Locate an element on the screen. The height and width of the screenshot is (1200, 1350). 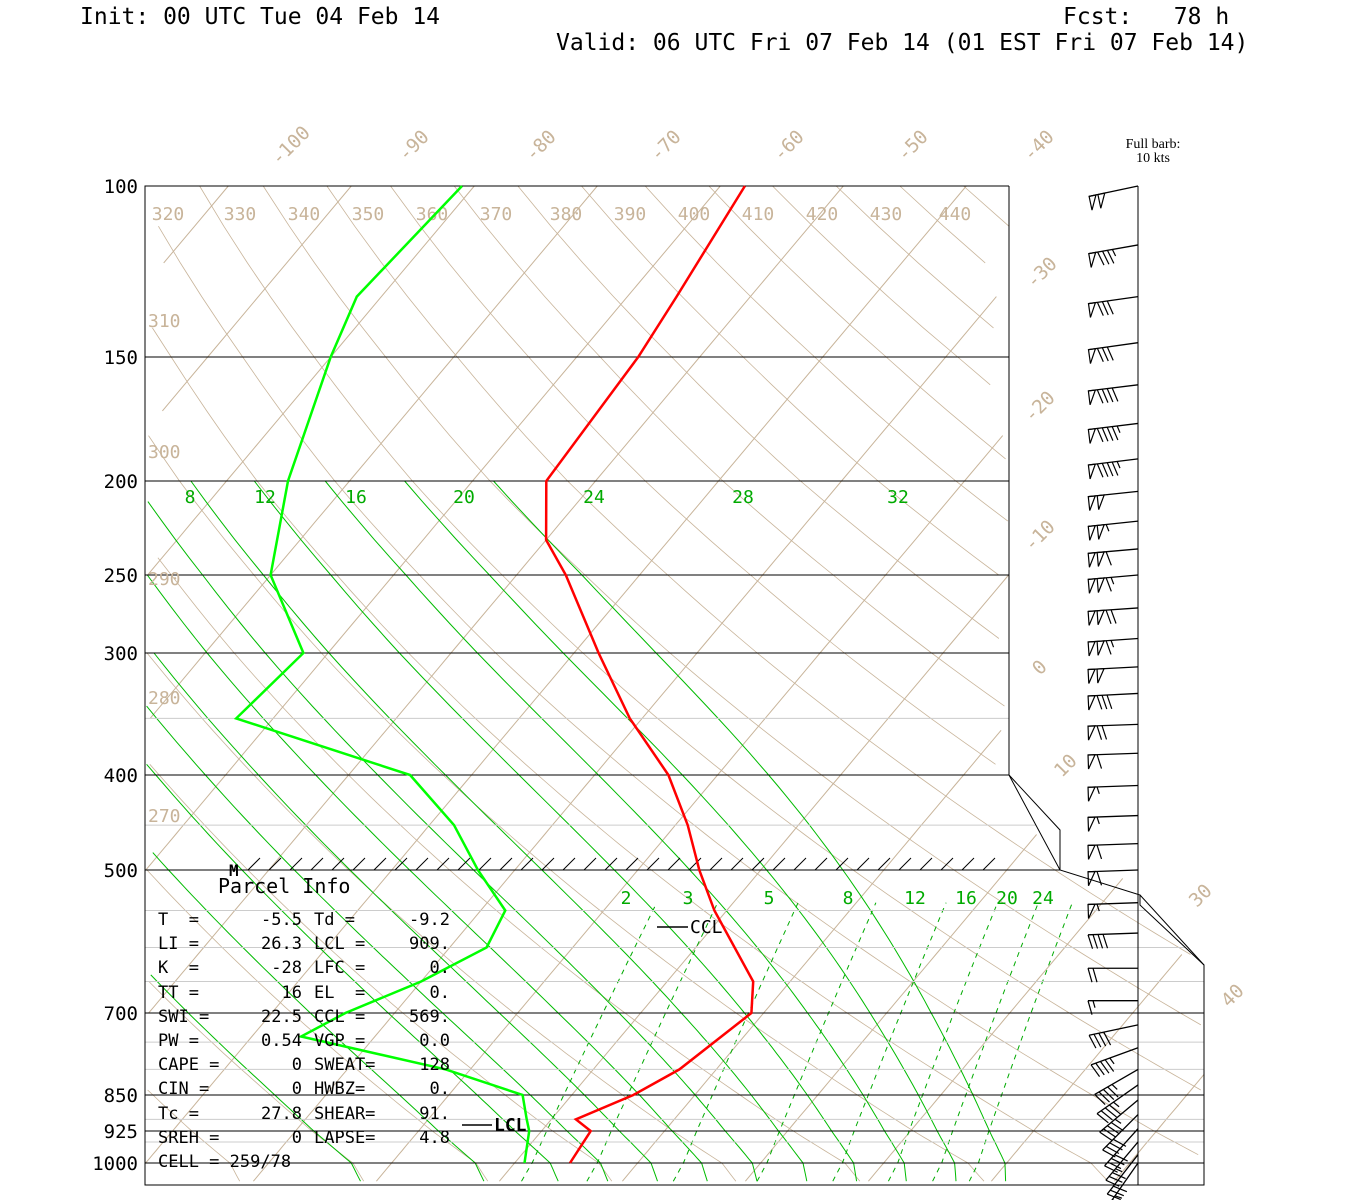
init-time: Init: 00 UTC Tue 04 Feb 14 is located at coordinates (260, 17).